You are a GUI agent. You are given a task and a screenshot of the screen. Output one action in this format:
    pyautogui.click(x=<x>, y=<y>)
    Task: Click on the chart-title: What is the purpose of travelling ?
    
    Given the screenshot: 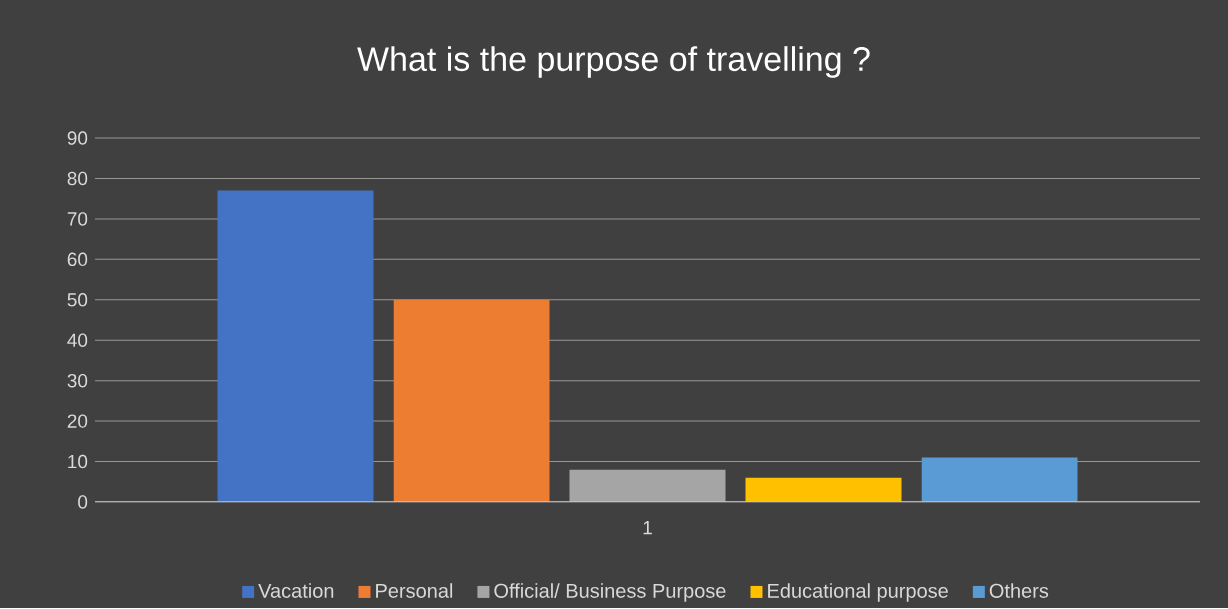 What is the action you would take?
    pyautogui.click(x=613, y=62)
    